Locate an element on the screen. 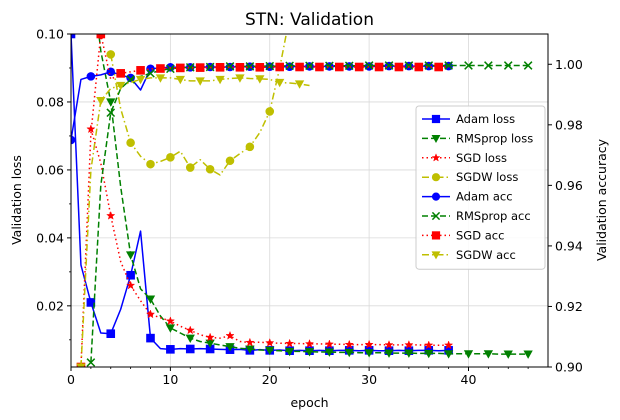 This screenshot has height=420, width=620. y-right-tick-label: 1.00 is located at coordinates (569, 64).